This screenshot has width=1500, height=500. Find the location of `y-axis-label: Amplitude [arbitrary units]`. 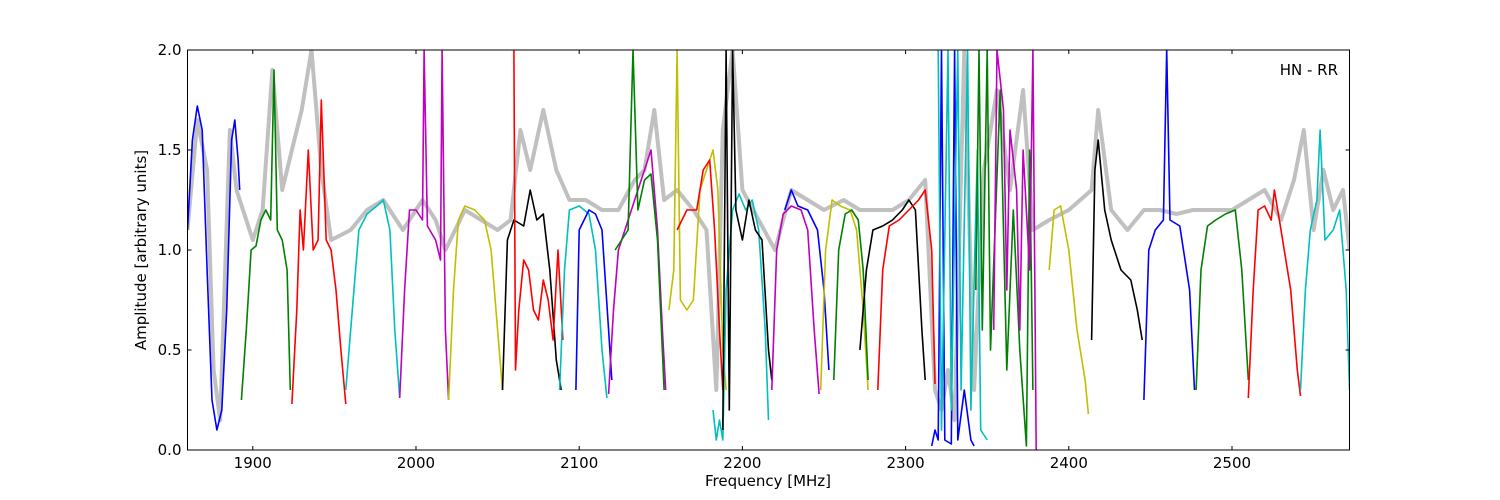

y-axis-label: Amplitude [arbitrary units] is located at coordinates (141, 250).